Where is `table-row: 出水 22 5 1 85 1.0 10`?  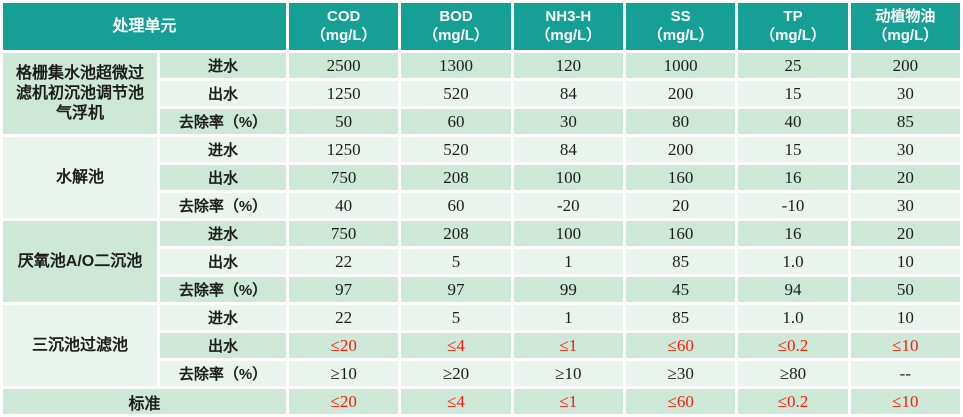
table-row: 出水 22 5 1 85 1.0 10 is located at coordinates (481, 261).